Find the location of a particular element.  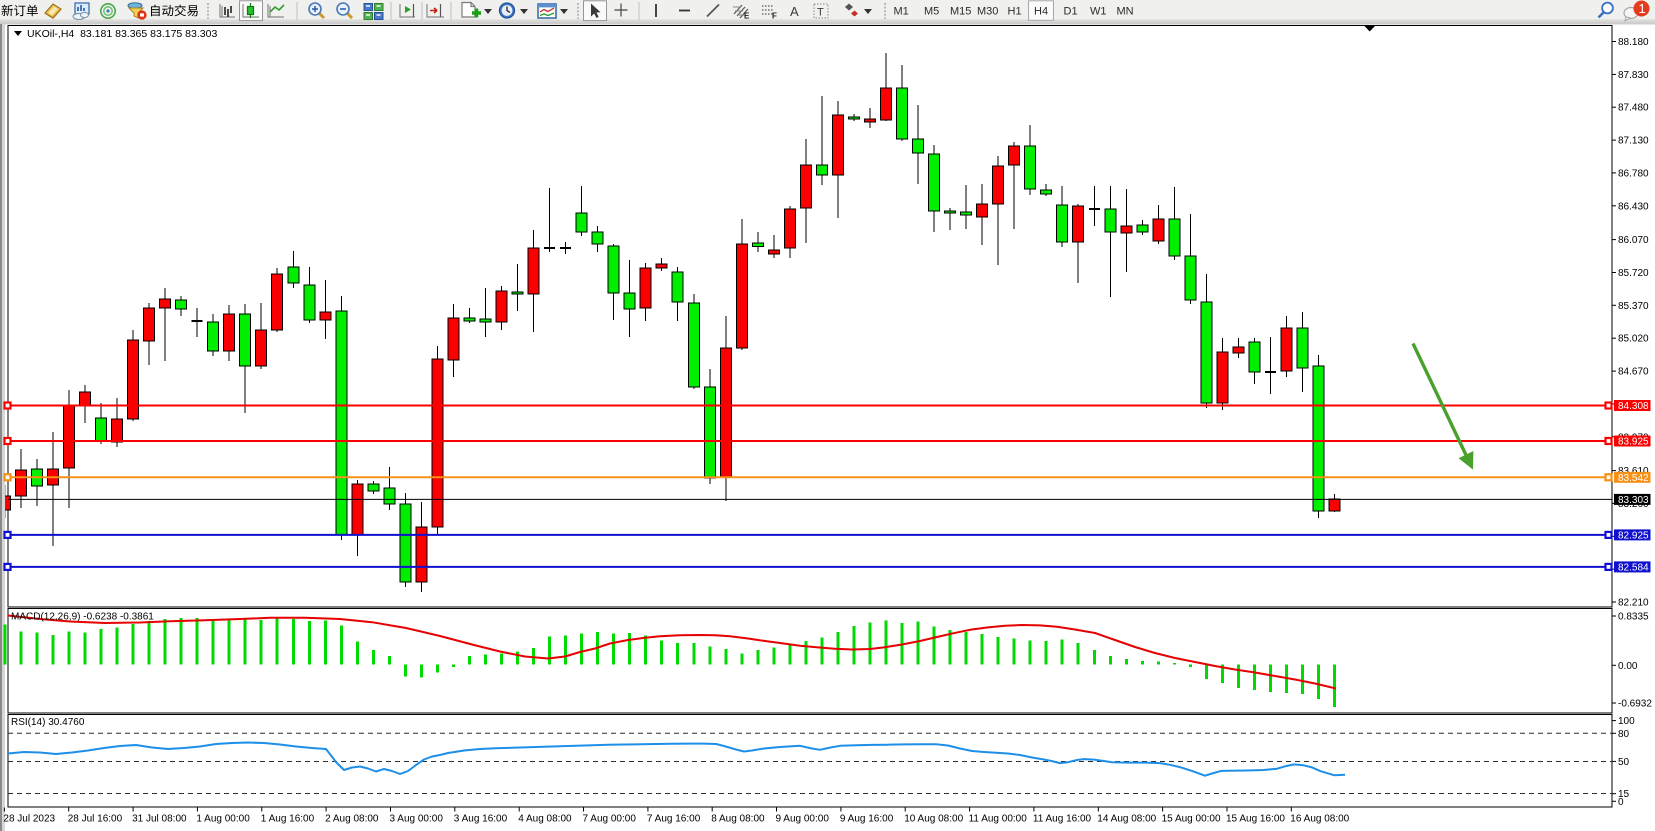

svg-text: 86.070 is located at coordinates (1633, 240).